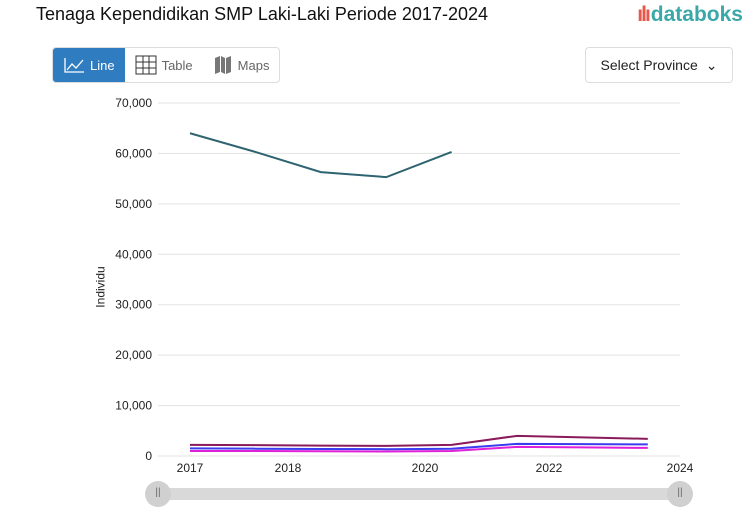 This screenshot has width=753, height=507. I want to click on view-tabs: Line Table Maps, so click(166, 65).